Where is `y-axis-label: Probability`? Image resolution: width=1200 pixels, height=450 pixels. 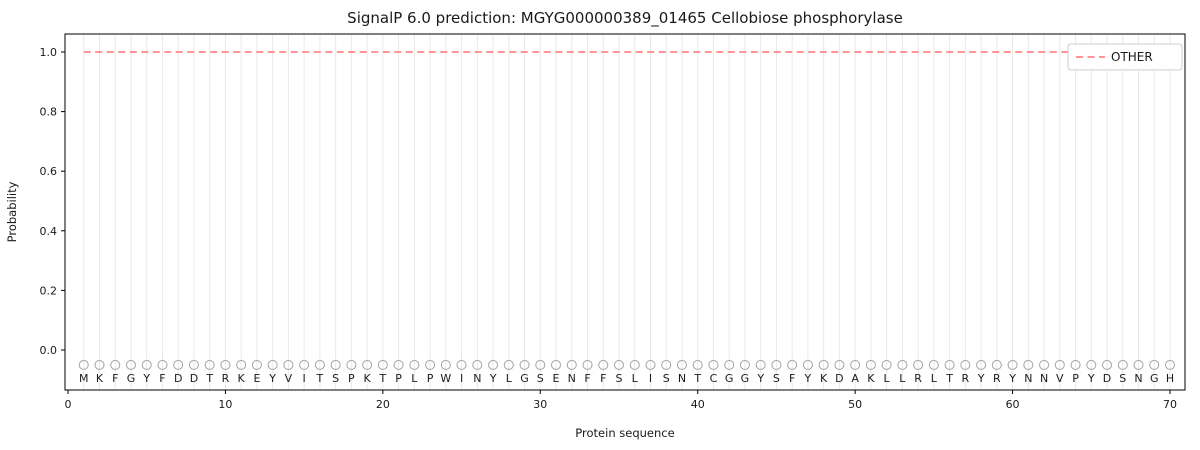 y-axis-label: Probability is located at coordinates (12, 211).